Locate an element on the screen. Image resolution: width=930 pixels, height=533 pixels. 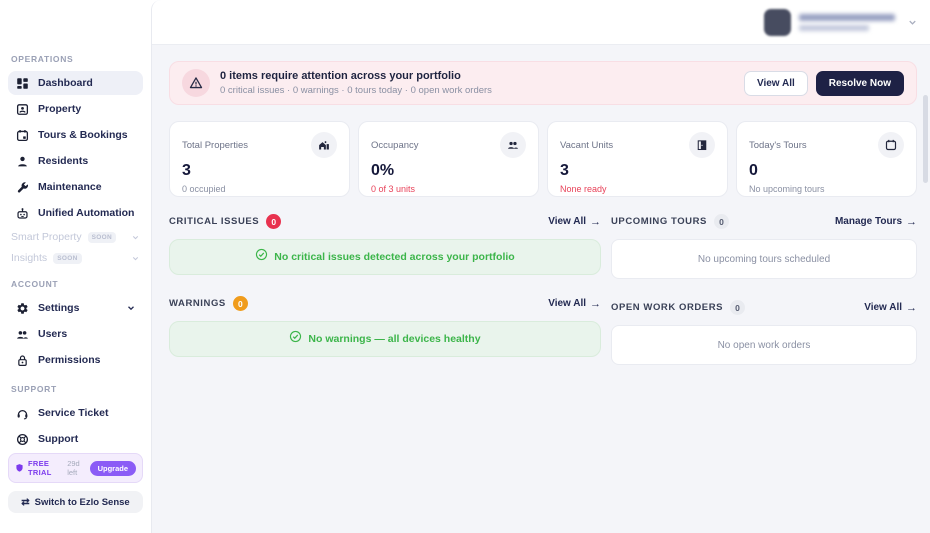
sidebar-item-label: Support is located at coordinates (58, 439).